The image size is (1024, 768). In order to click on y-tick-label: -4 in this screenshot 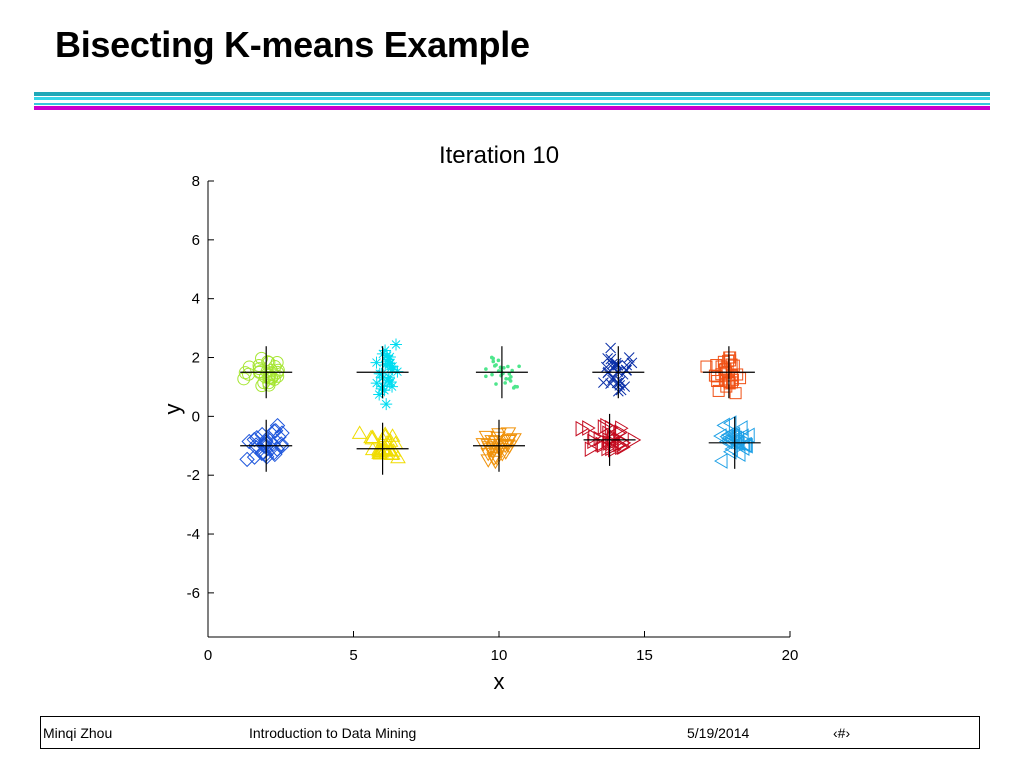, I will do `click(193, 534)`.